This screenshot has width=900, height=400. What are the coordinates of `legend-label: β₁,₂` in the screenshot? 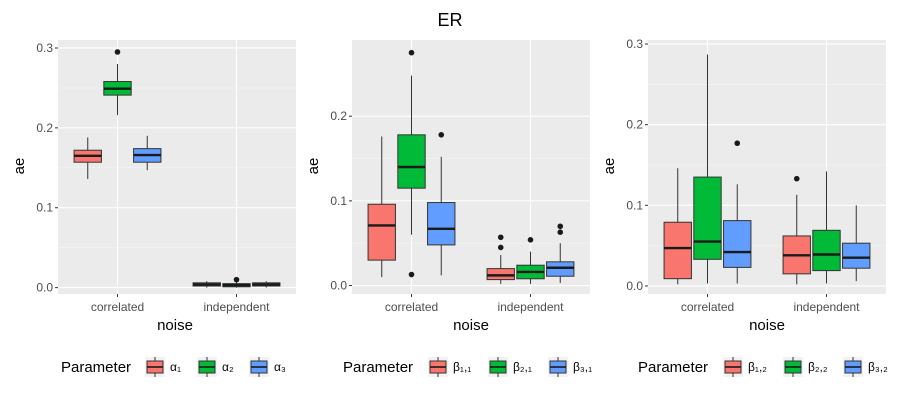 It's located at (757, 367).